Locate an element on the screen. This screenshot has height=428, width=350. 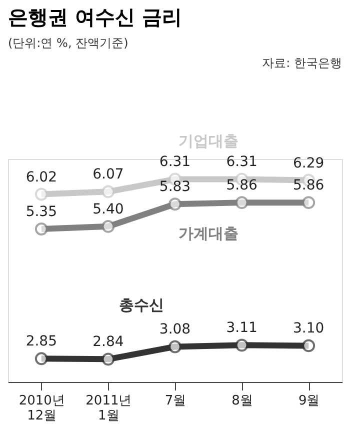
x-tick-label: 7월 is located at coordinates (175, 401).